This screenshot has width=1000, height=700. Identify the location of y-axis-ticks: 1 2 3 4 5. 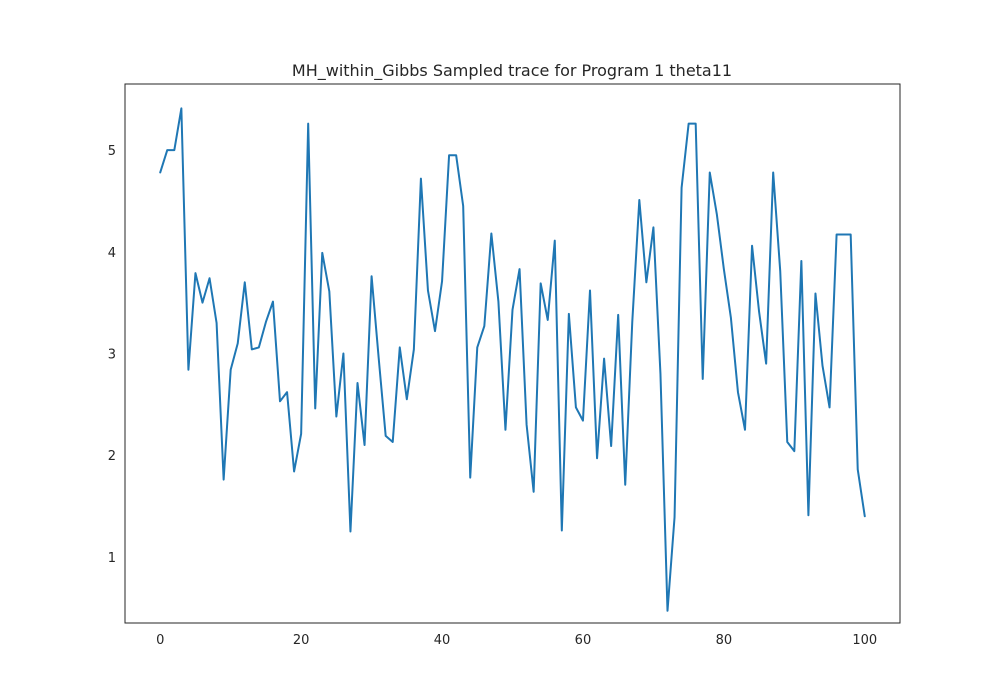
(112, 355).